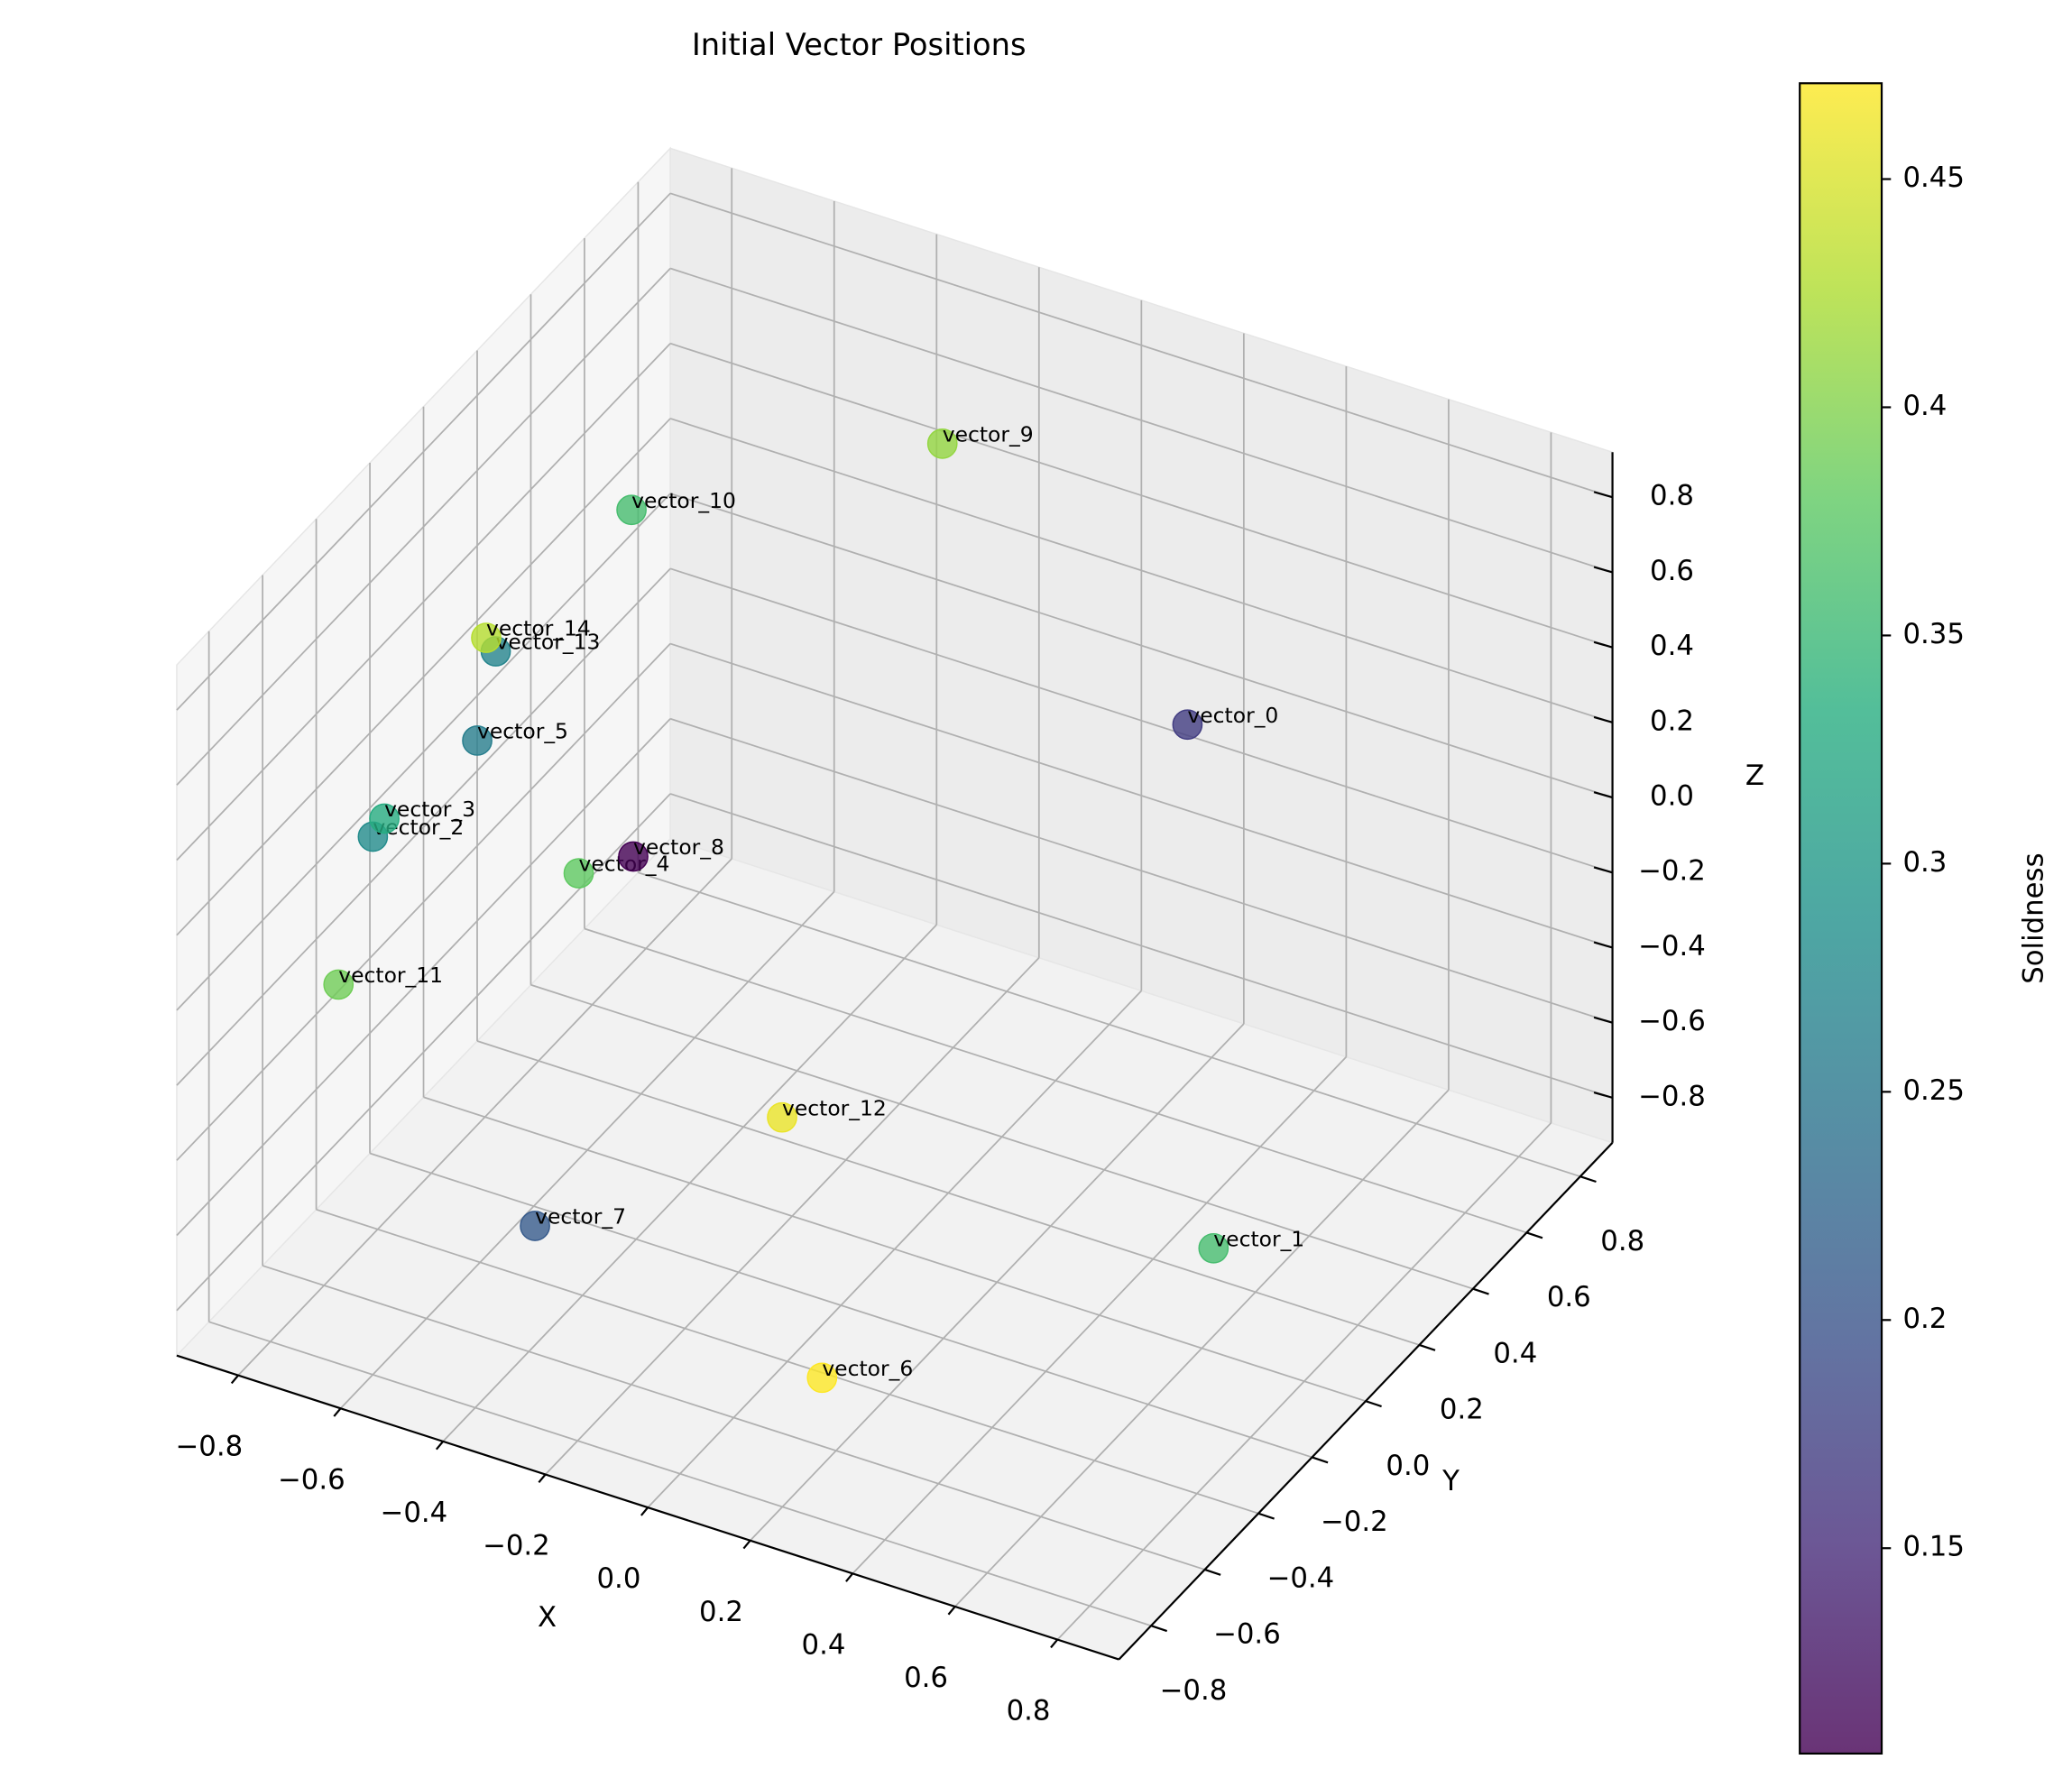 This screenshot has height=1778, width=2072. What do you see at coordinates (391, 975) in the screenshot?
I see `point-label: vector_11` at bounding box center [391, 975].